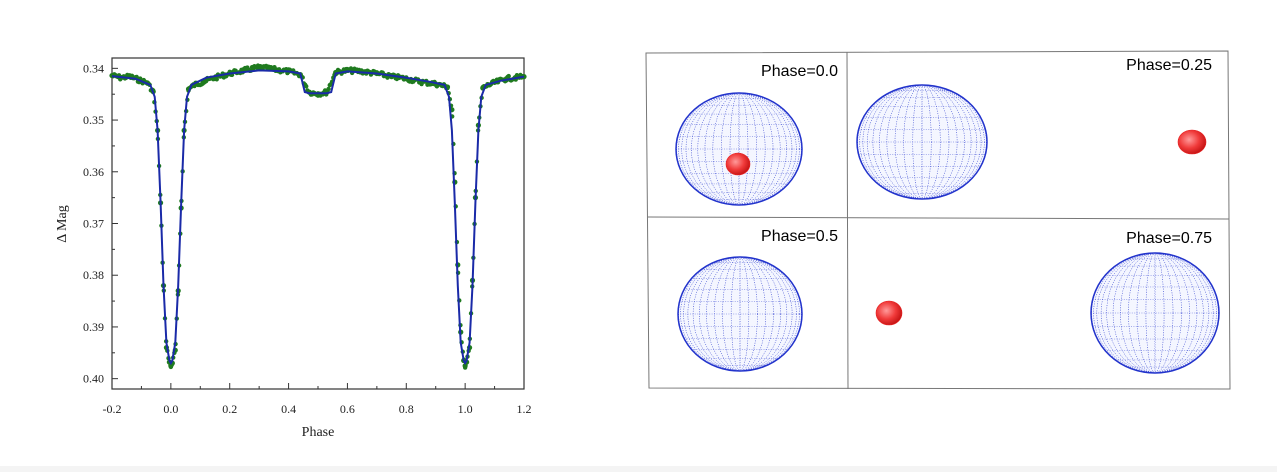 The image size is (1277, 472). What do you see at coordinates (524, 409) in the screenshot?
I see `x-tick-label: 1.2` at bounding box center [524, 409].